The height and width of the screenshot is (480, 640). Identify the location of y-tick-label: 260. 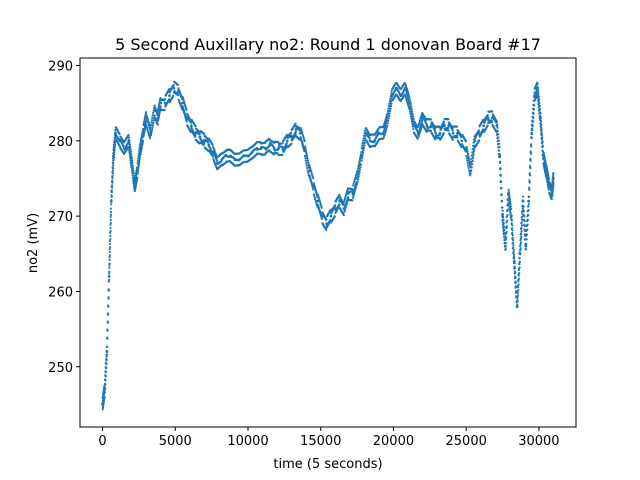
(60, 292).